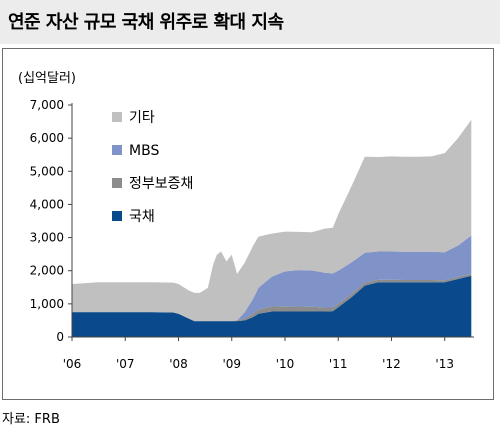  I want to click on x-tick-label: '09, so click(231, 364).